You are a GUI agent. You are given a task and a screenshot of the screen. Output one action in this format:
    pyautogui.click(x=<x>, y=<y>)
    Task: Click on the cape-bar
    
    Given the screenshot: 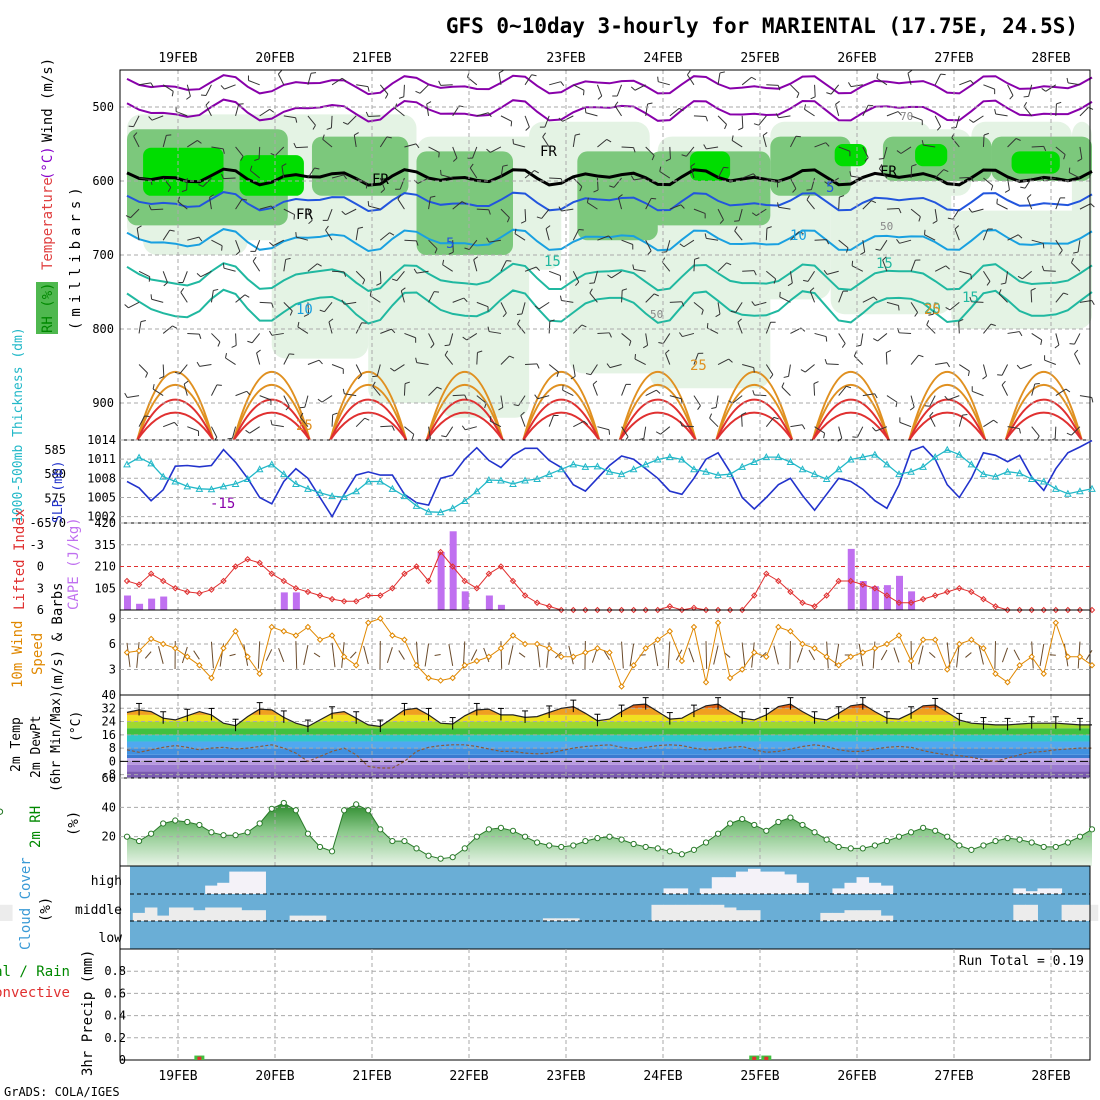 What is the action you would take?
    pyautogui.click(x=453, y=570)
    